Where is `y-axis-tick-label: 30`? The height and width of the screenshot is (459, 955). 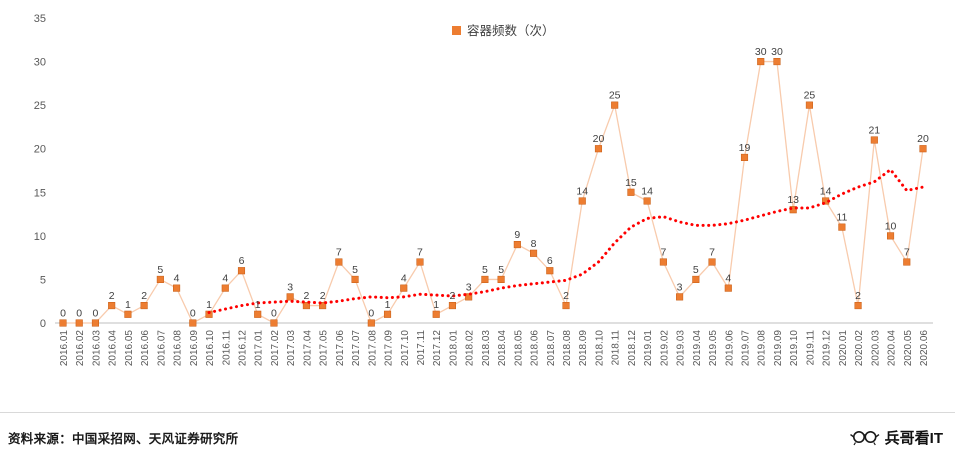
y-axis-tick-label: 30 is located at coordinates (40, 63).